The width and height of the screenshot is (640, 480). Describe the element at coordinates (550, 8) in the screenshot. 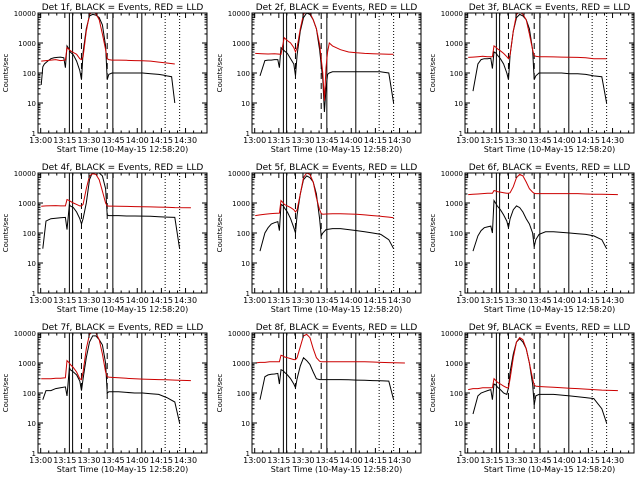

I see `panel-title: Det 3f, BLACK = Events, RED = LLD` at that location.